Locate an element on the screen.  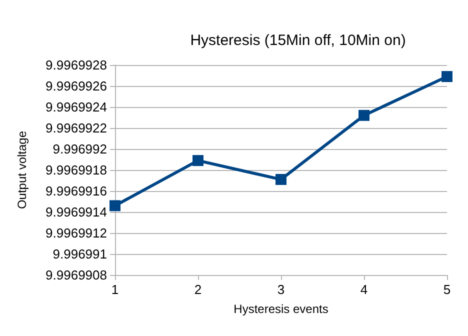
y-tick-label: 9.9969926 is located at coordinates (76, 86).